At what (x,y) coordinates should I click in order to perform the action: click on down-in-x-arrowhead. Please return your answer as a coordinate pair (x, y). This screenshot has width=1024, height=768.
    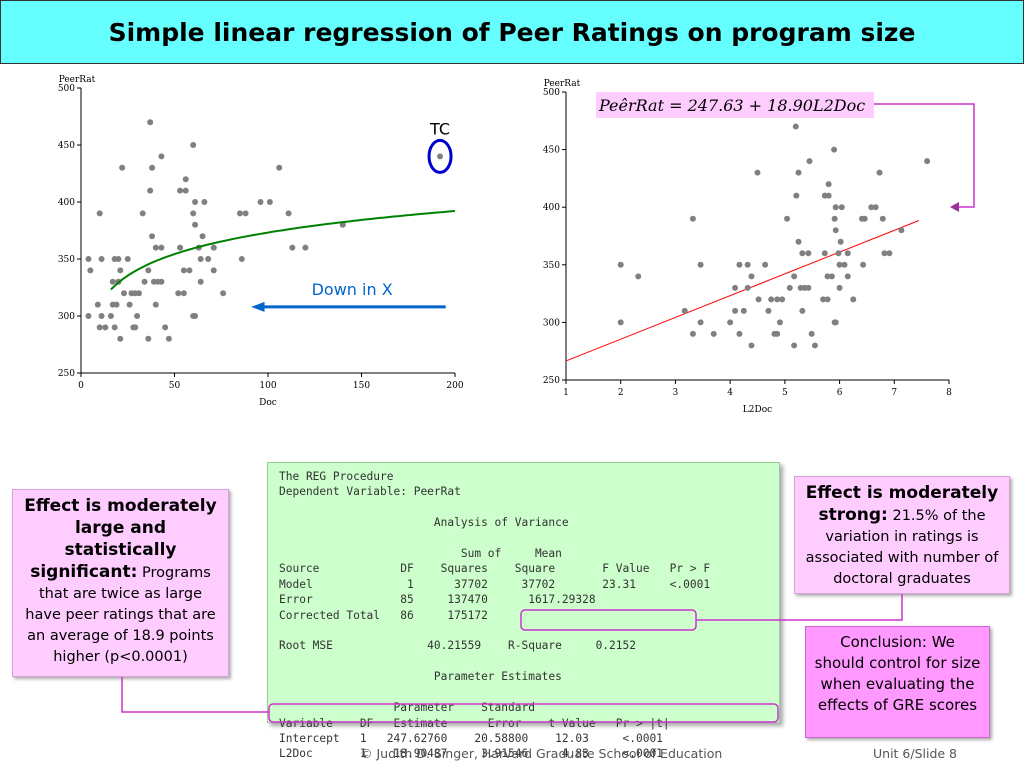
    Looking at the image, I should click on (258, 306).